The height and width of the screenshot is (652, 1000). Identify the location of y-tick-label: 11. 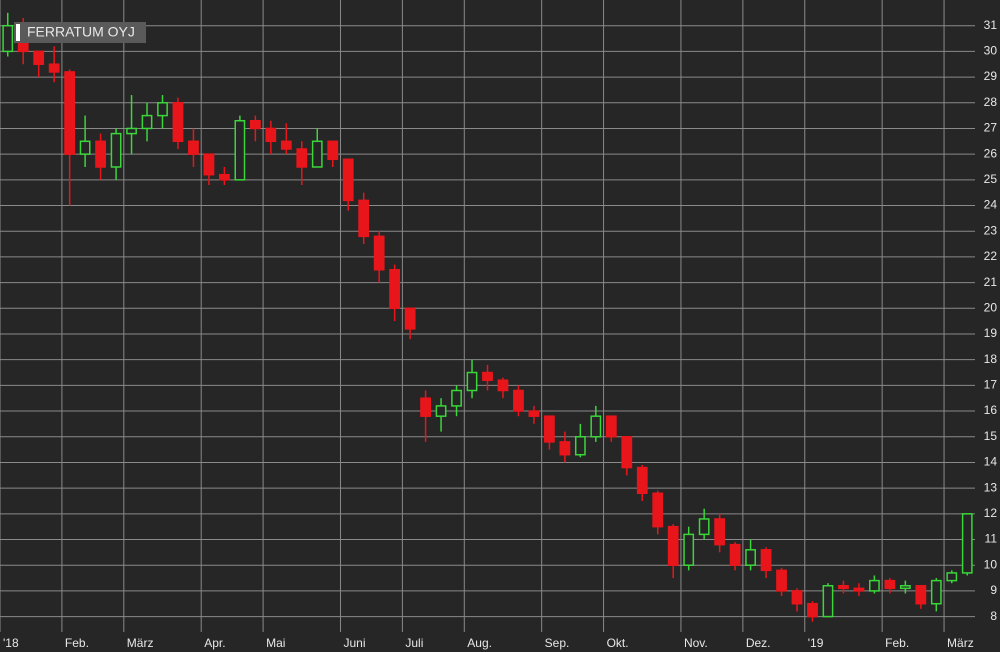
(991, 539).